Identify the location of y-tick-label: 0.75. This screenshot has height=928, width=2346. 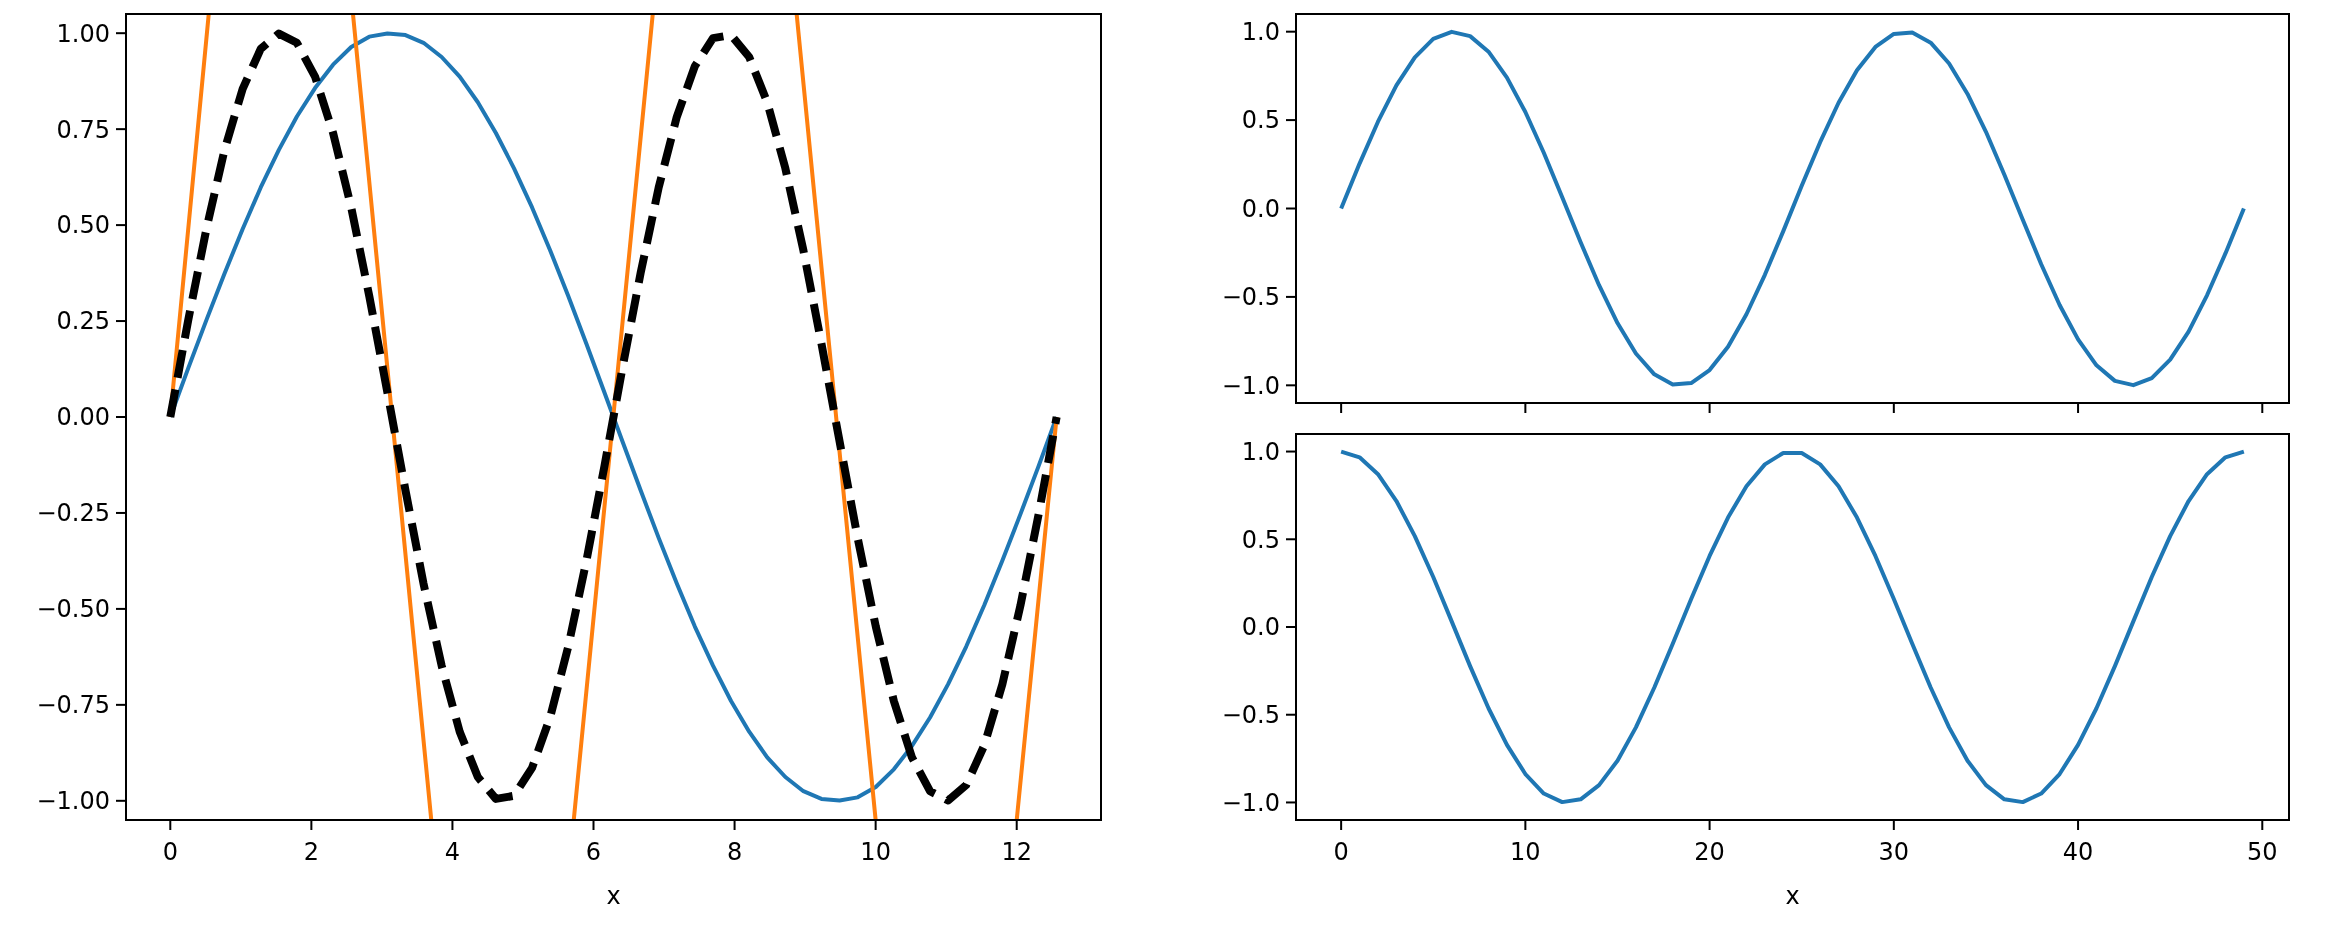
(83, 129).